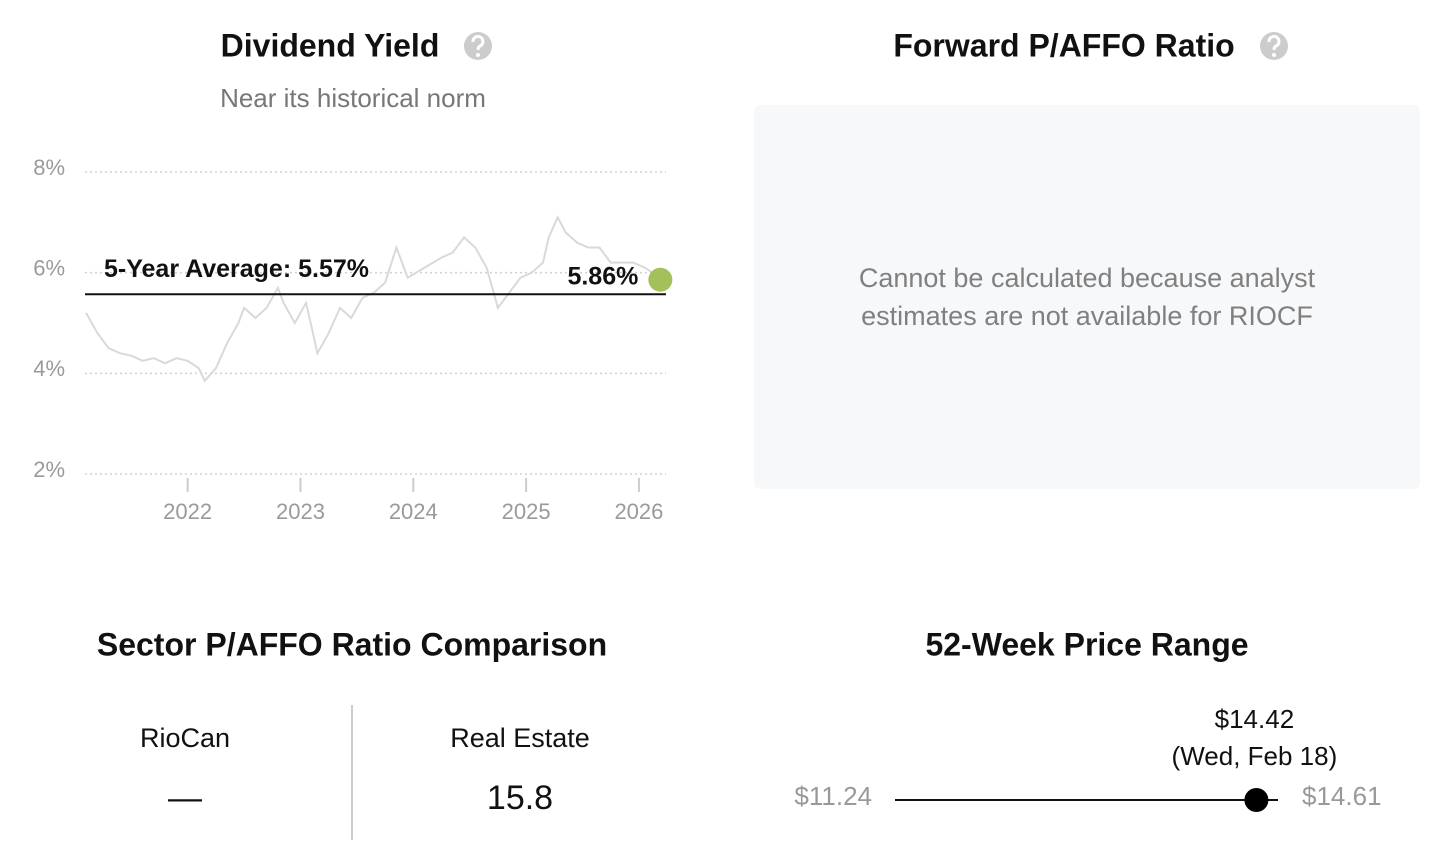 This screenshot has height=844, width=1430. Describe the element at coordinates (526, 511) in the screenshot. I see `x-tick-label: 2025` at that location.